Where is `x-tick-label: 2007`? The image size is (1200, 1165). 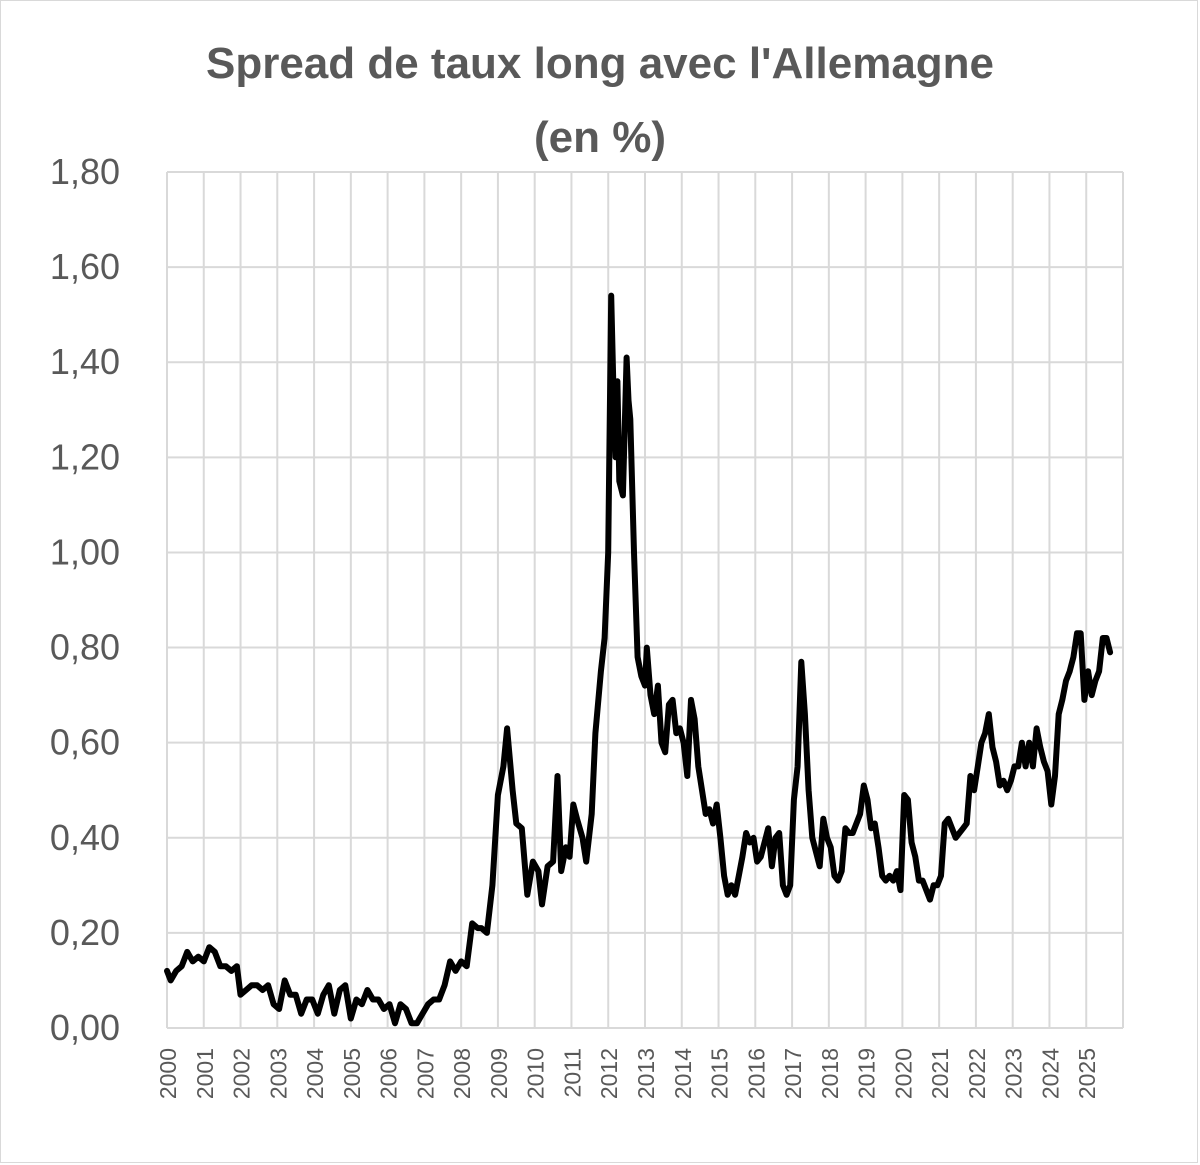
x-tick-label: 2007 is located at coordinates (425, 1073).